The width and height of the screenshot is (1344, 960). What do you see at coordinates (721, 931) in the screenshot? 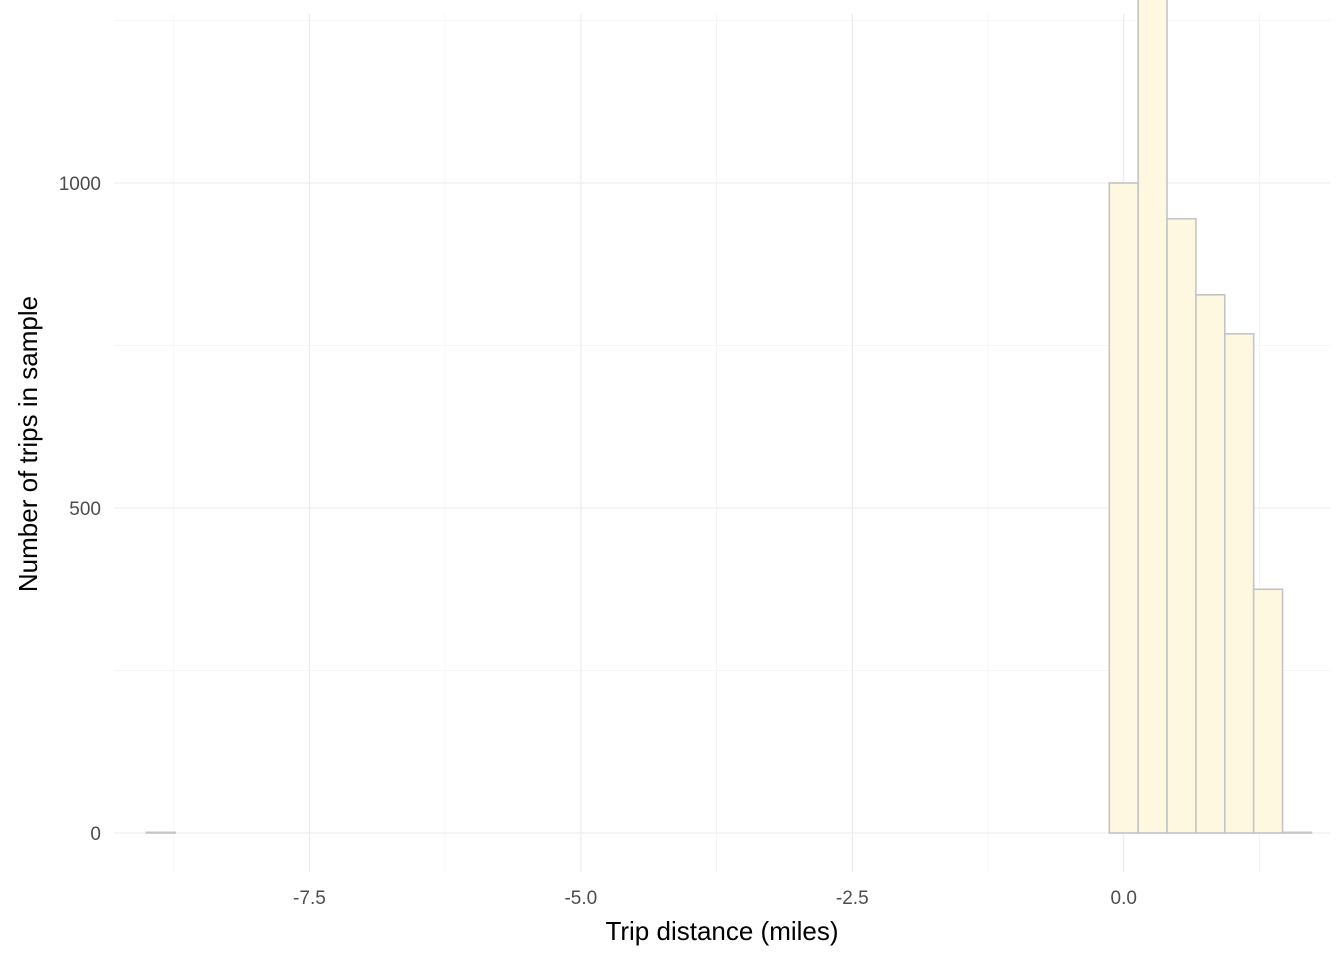
I see `x-axis-title: Trip distance (miles)` at bounding box center [721, 931].